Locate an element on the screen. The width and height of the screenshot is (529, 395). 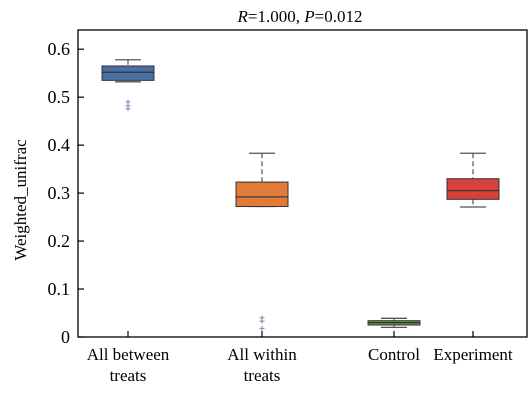
chart-title-part: R is located at coordinates (243, 16).